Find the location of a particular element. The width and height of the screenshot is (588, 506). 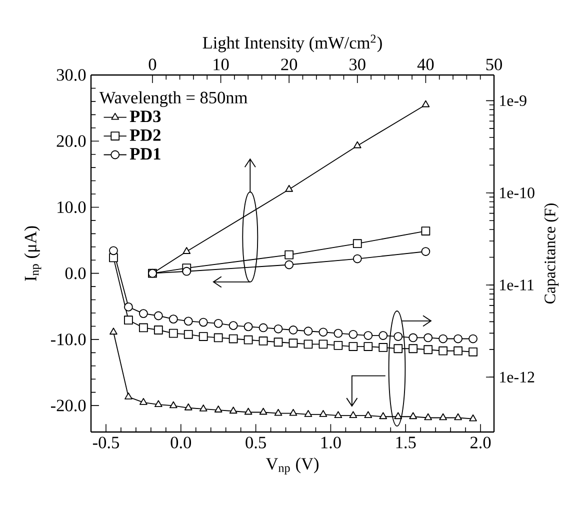

y-tick-label: 20.0 is located at coordinates (71, 141).